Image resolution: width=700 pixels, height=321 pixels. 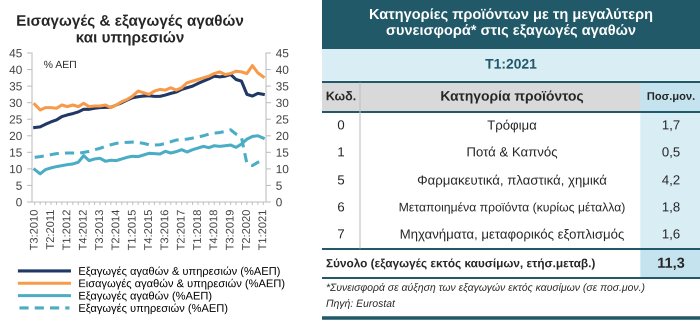 What do you see at coordinates (282, 86) in the screenshot?
I see `y2-tick-label: 35` at bounding box center [282, 86].